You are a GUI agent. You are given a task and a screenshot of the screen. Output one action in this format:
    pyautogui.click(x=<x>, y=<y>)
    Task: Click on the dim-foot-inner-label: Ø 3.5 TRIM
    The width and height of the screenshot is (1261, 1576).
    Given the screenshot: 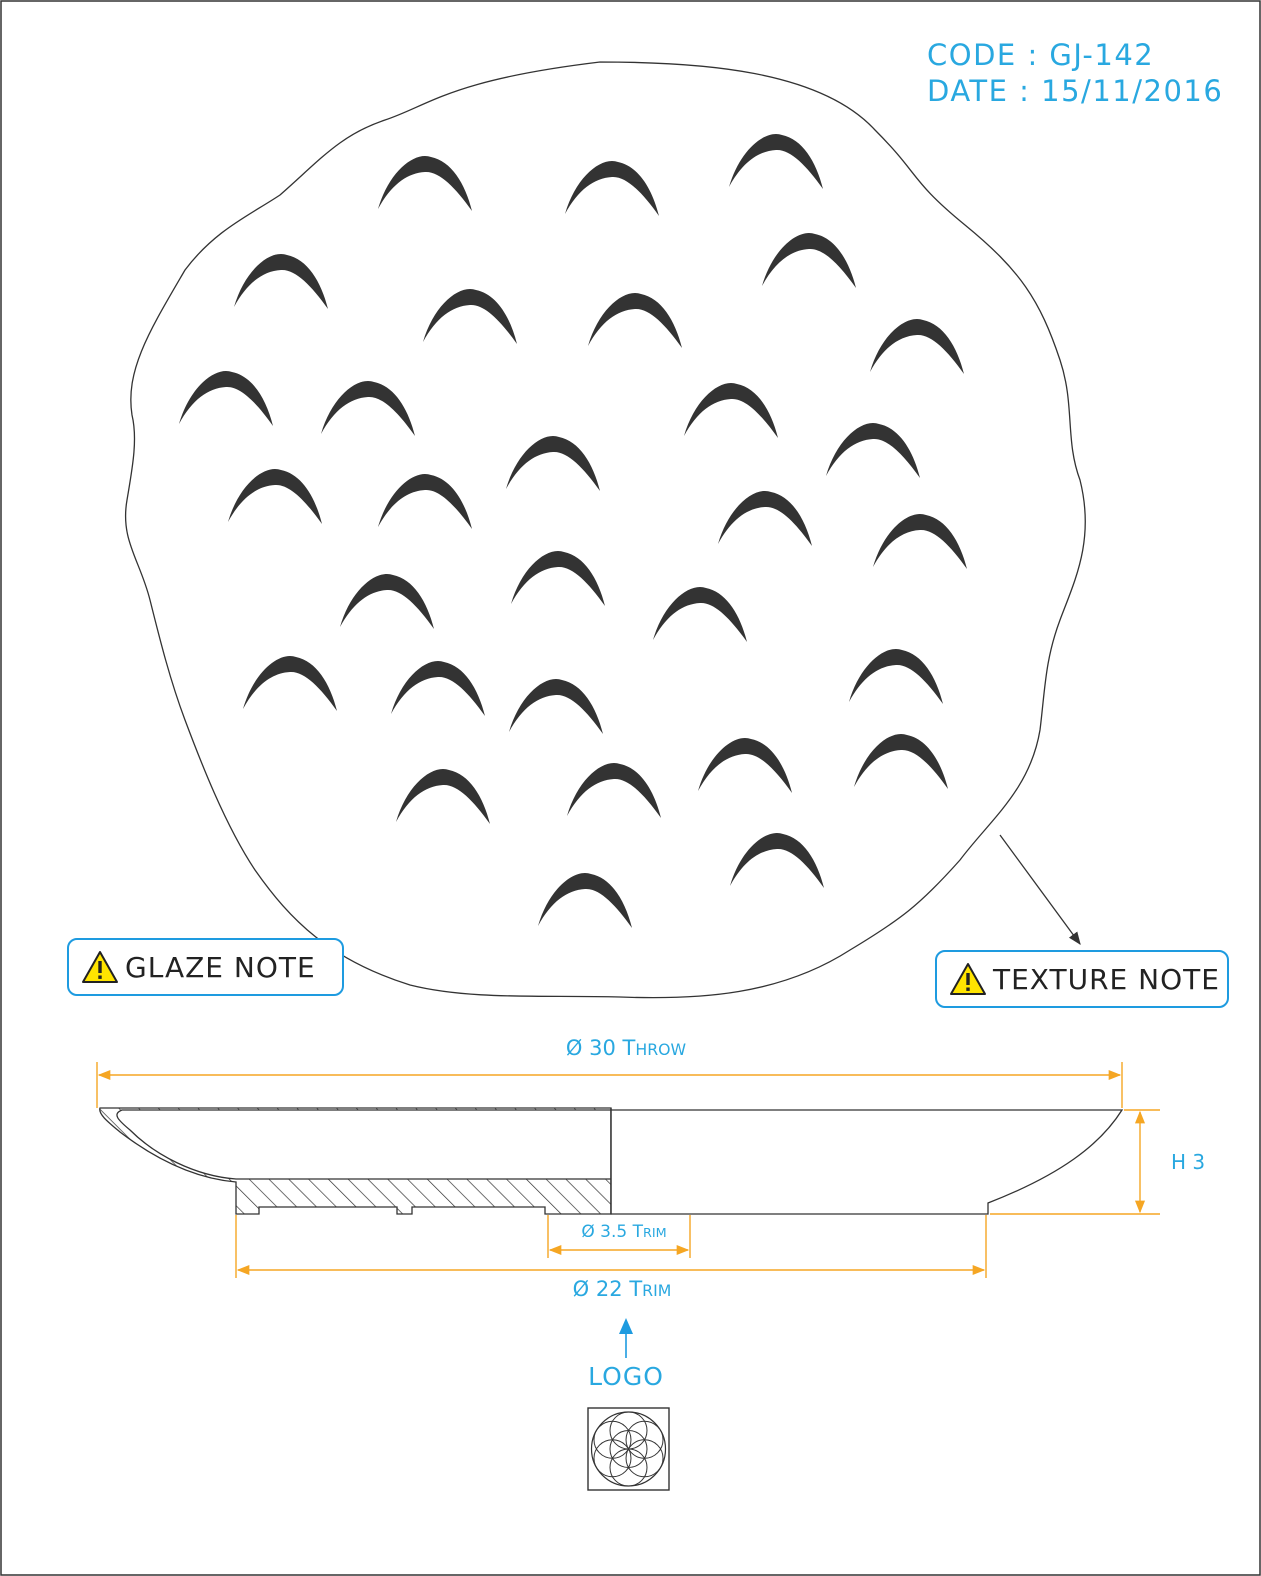 What is the action you would take?
    pyautogui.click(x=624, y=1232)
    